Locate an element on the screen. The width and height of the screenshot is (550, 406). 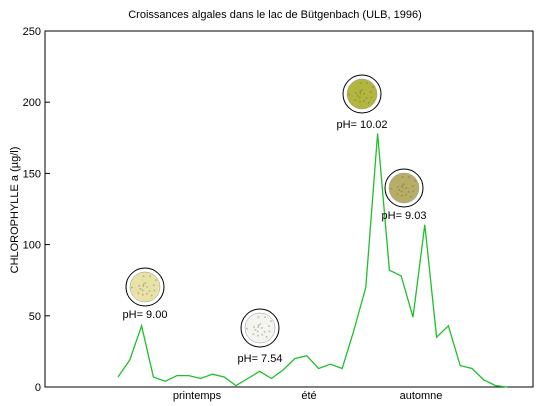
season-label: été is located at coordinates (308, 396).